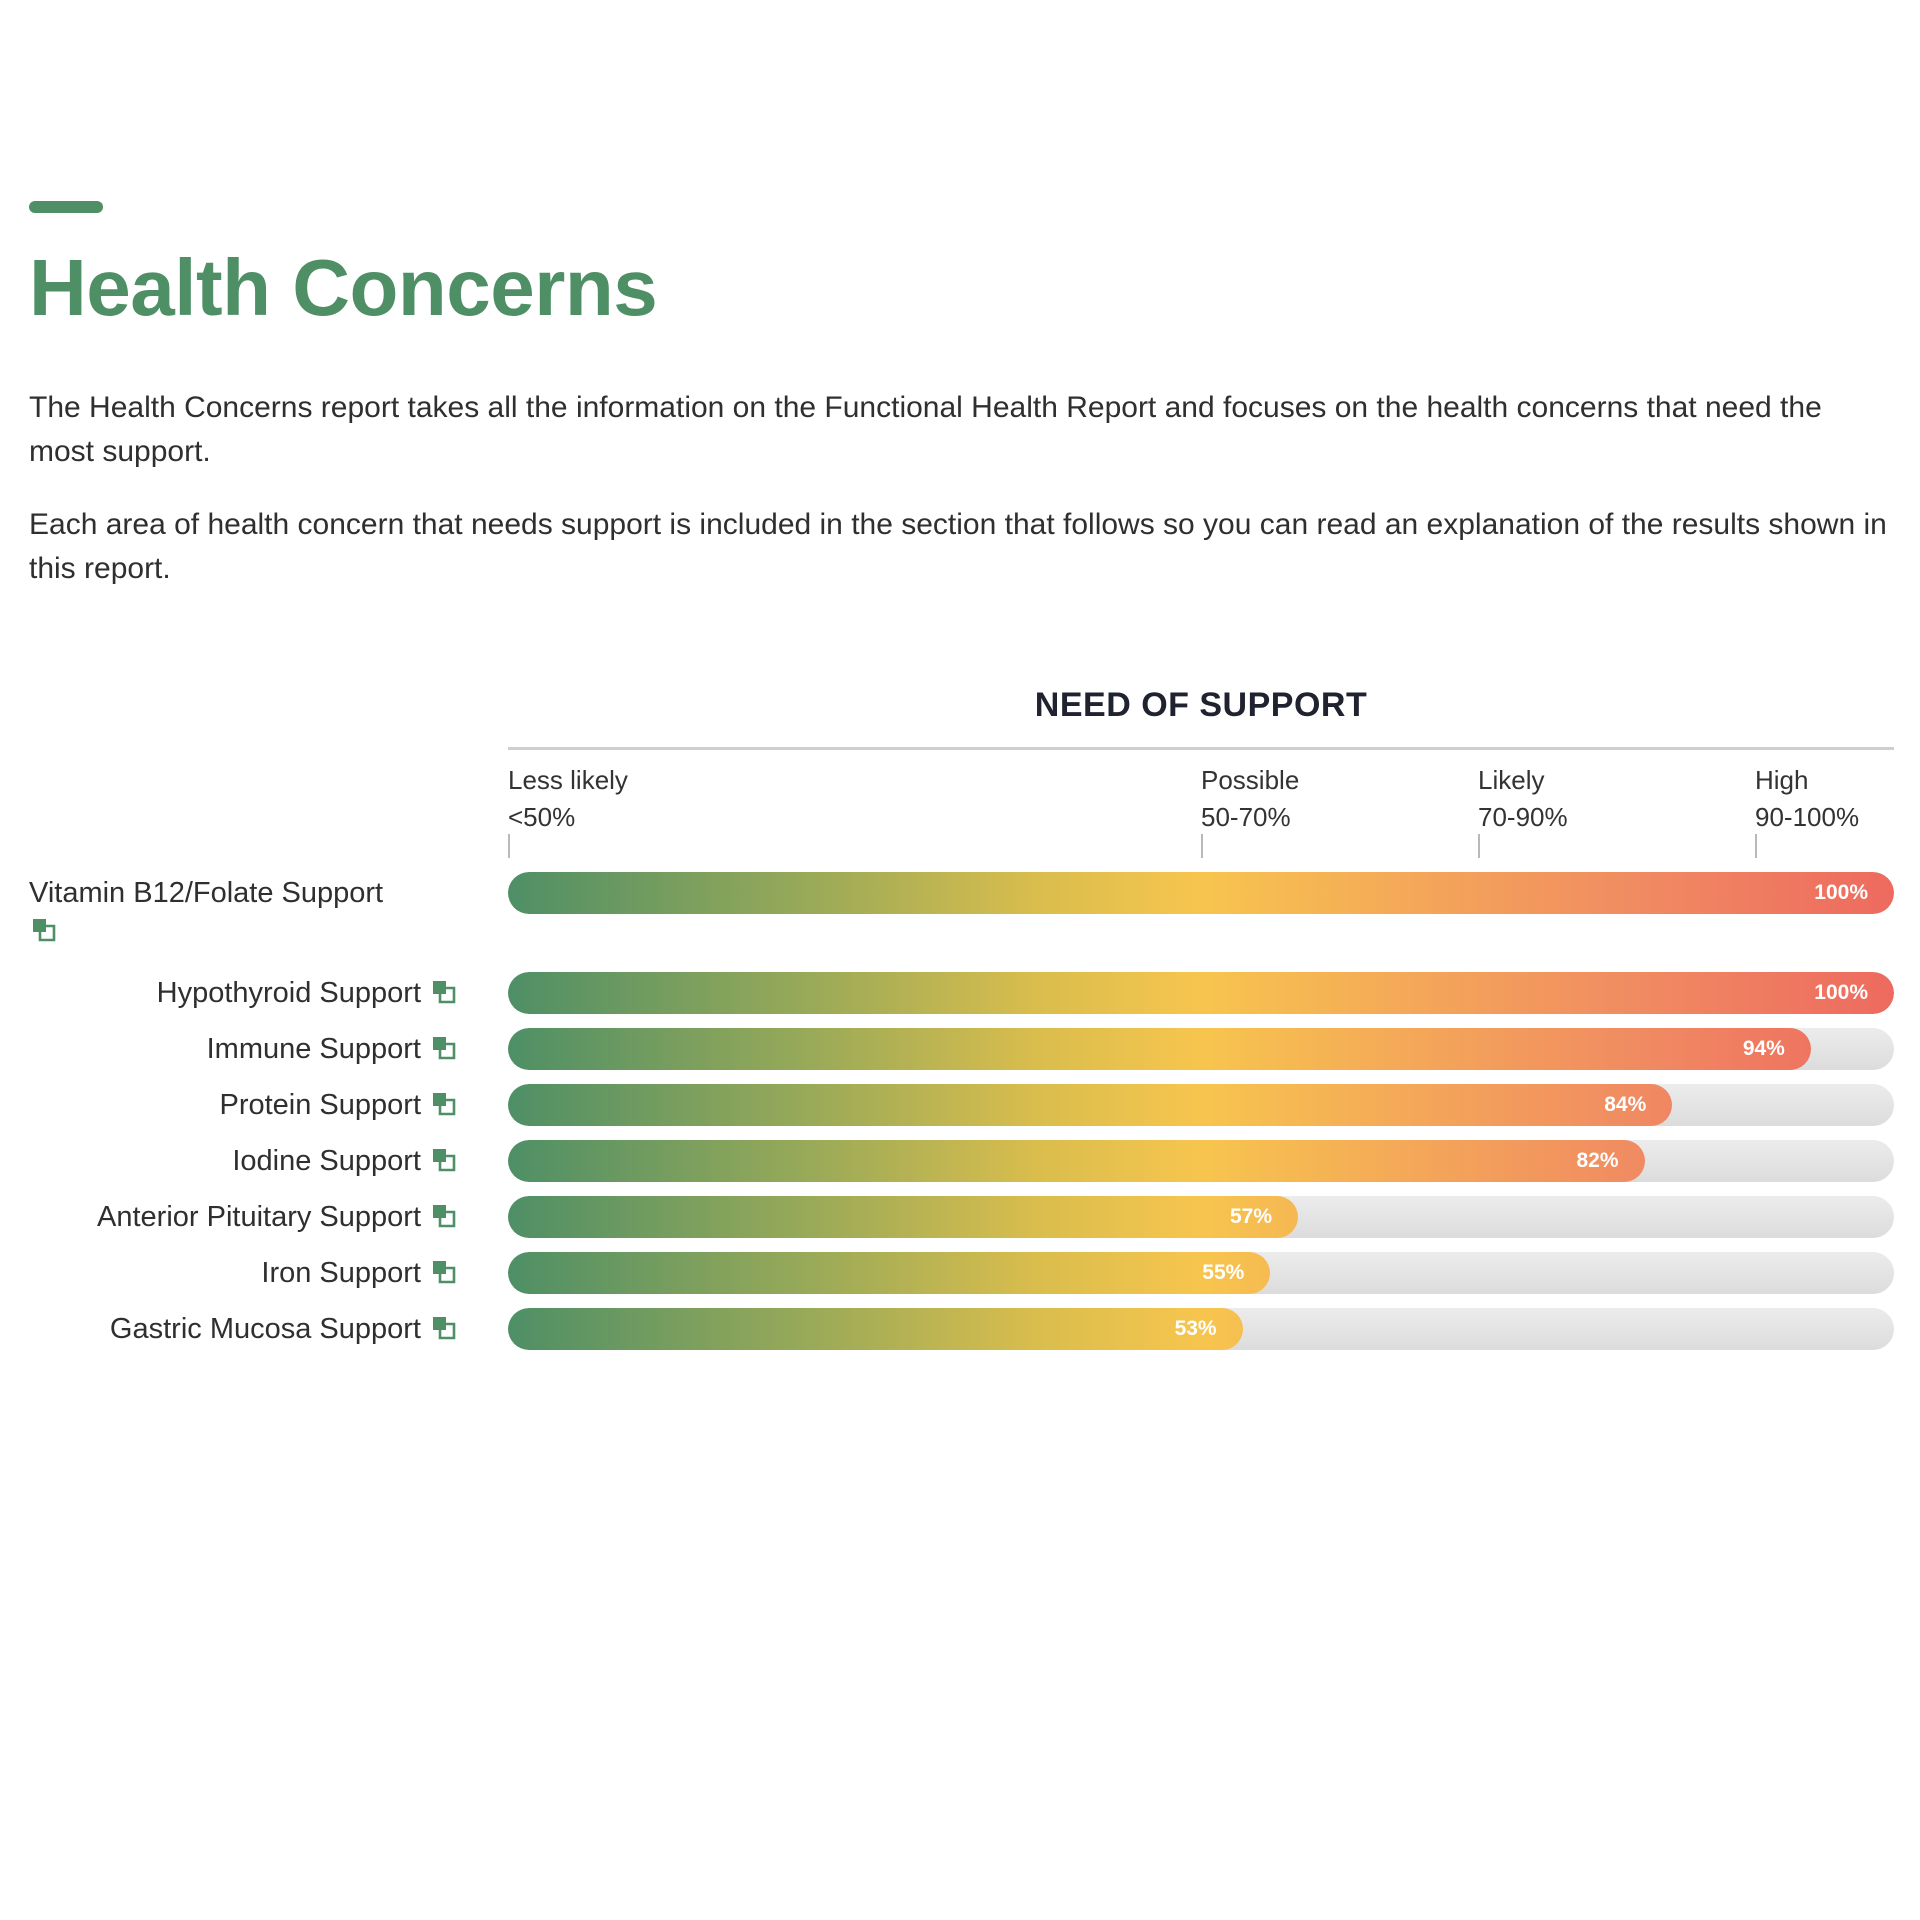 The image size is (1920, 1920). Describe the element at coordinates (1511, 780) in the screenshot. I see `band-name: Likely` at that location.